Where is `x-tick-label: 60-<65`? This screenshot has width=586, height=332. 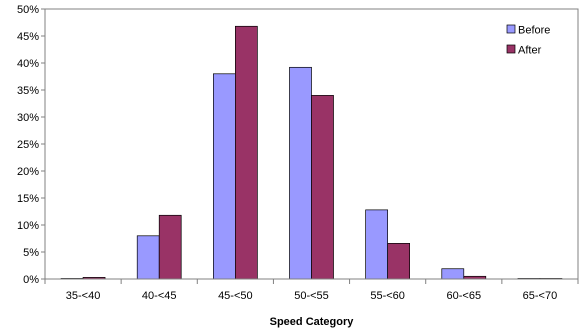
x-tick-label: 60-<65 is located at coordinates (464, 296).